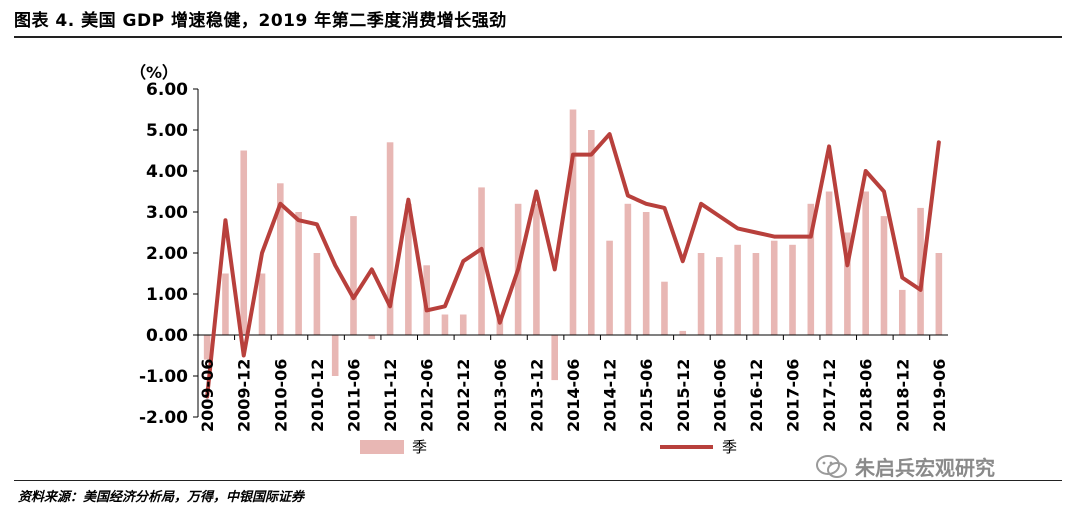 The width and height of the screenshot is (1080, 513). What do you see at coordinates (536, 395) in the screenshot?
I see `x-tick-label: 2013-12` at bounding box center [536, 395].